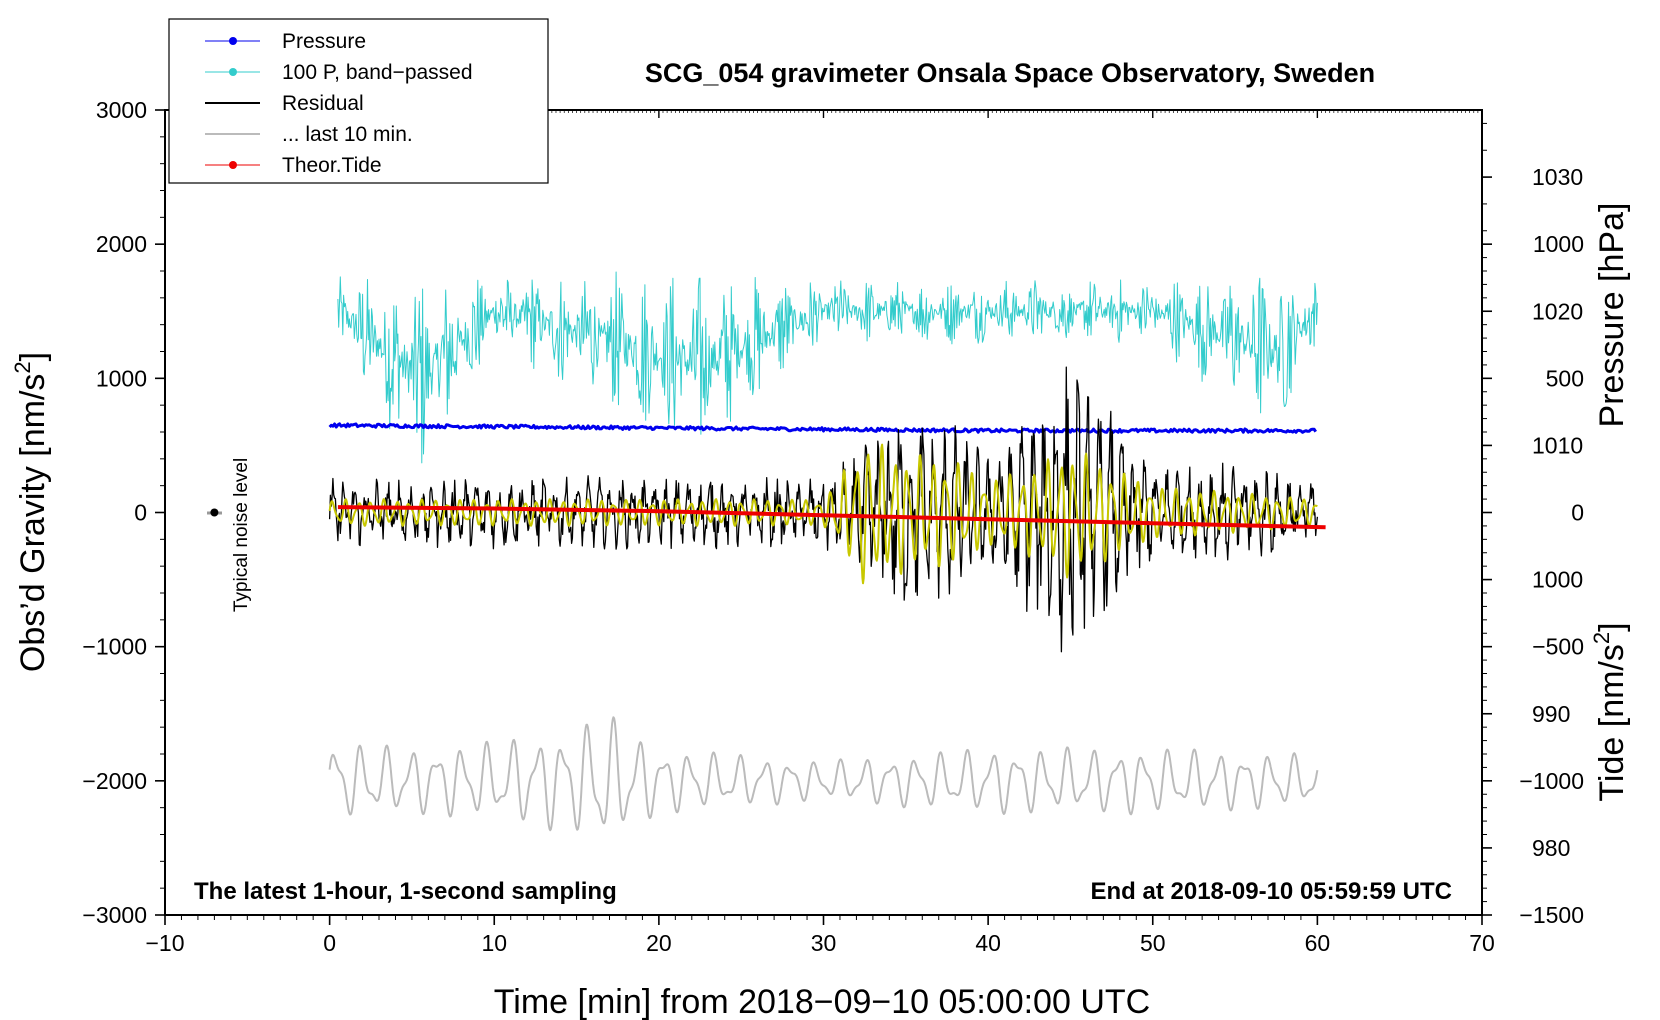 Image resolution: width=1660 pixels, height=1020 pixels. Describe the element at coordinates (1551, 714) in the screenshot. I see `y-pressure-tick-label: 990` at that location.